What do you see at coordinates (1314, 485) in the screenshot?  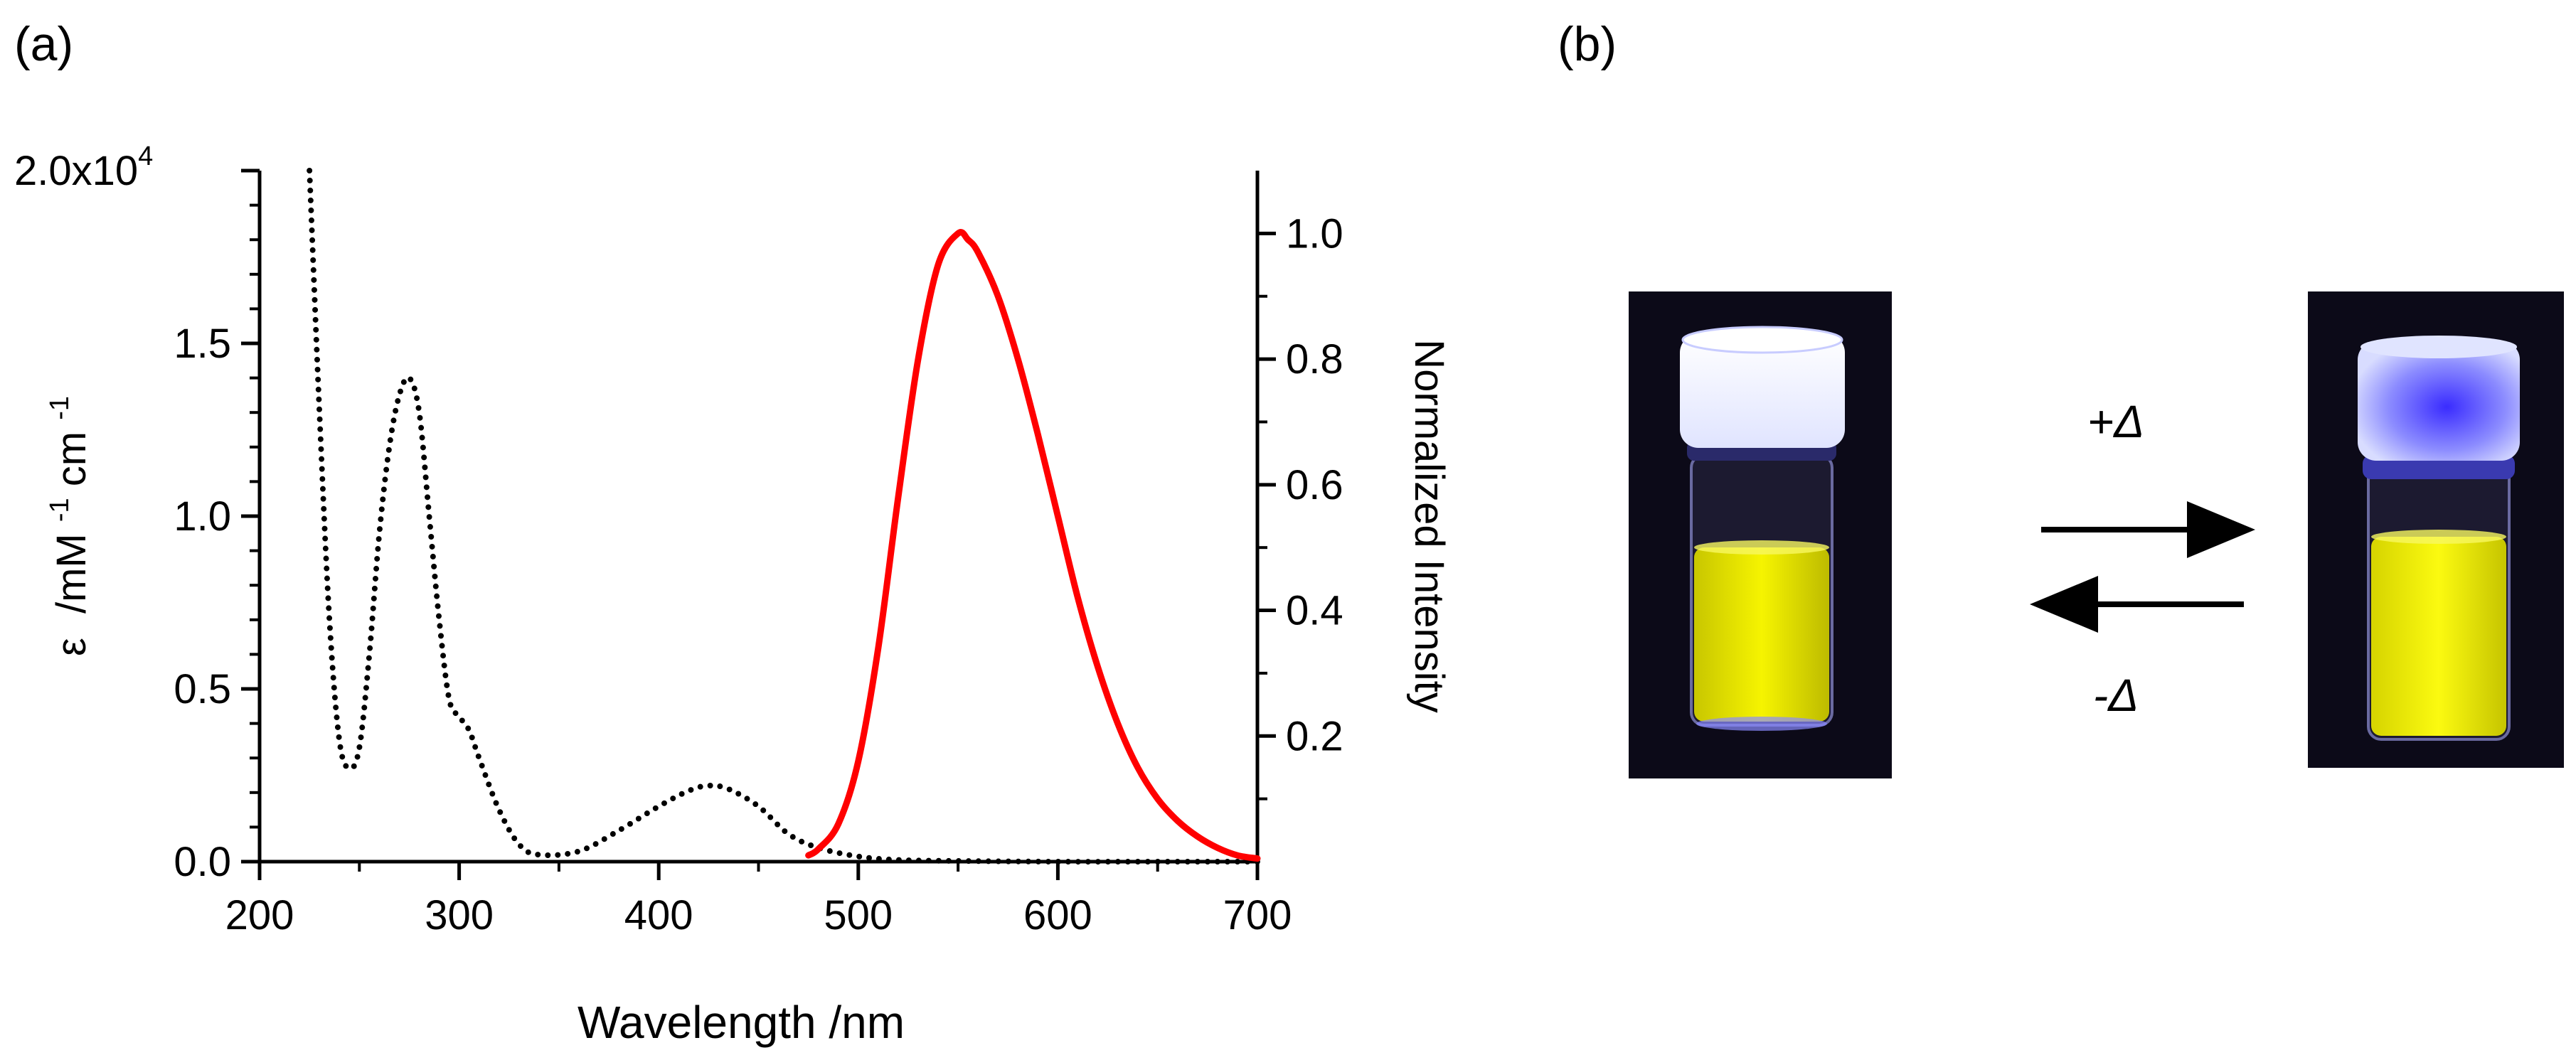 I see `right-tick-label: 0.6` at bounding box center [1314, 485].